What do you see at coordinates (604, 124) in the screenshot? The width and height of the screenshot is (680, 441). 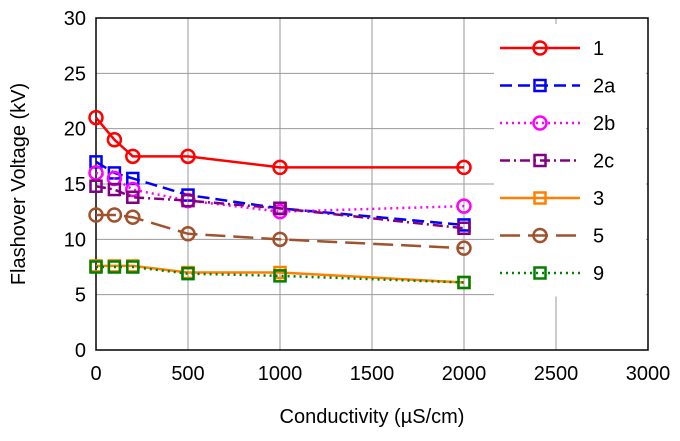 I see `legend-label: 2b` at bounding box center [604, 124].